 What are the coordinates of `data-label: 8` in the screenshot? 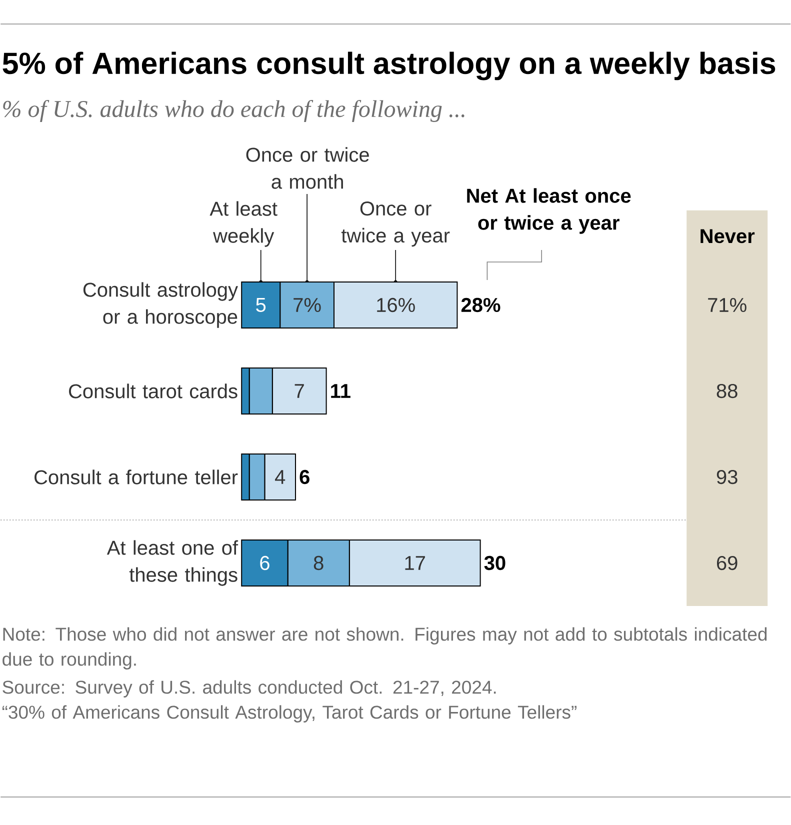 It's located at (319, 563).